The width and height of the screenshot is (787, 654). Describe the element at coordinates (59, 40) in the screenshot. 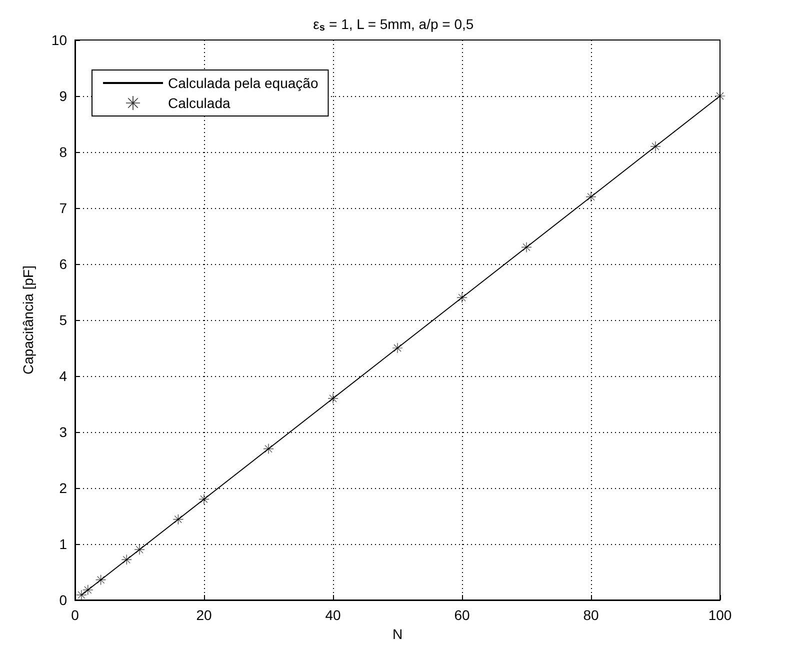

I see `y-tick-label: 10` at that location.